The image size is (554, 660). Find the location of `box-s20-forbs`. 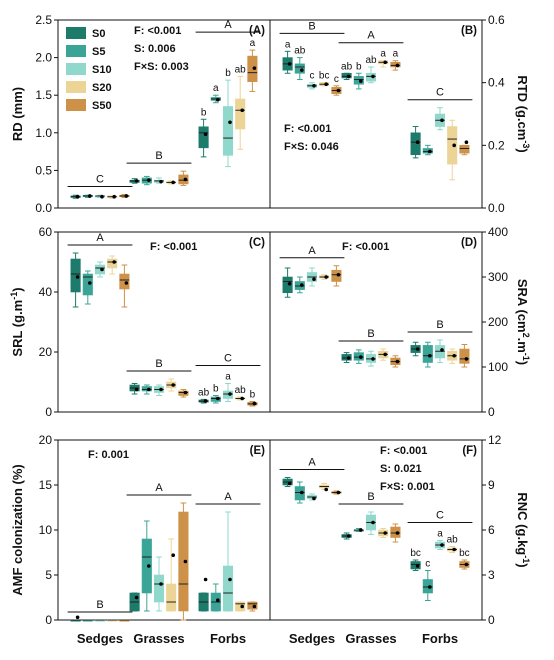

box-s20-forbs is located at coordinates (240, 606).